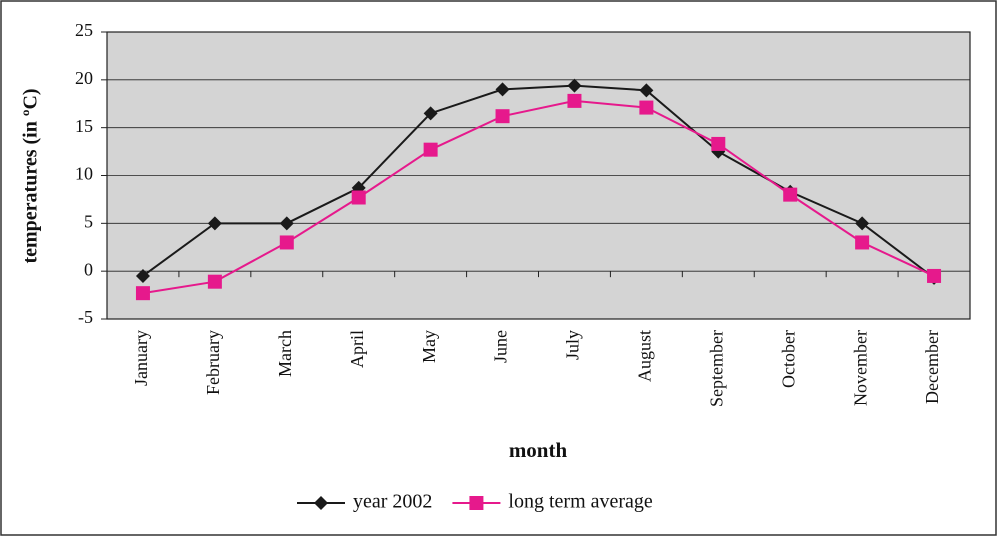  Describe the element at coordinates (31, 175) in the screenshot. I see `y-axis-label: temperatures (in ºC)` at that location.